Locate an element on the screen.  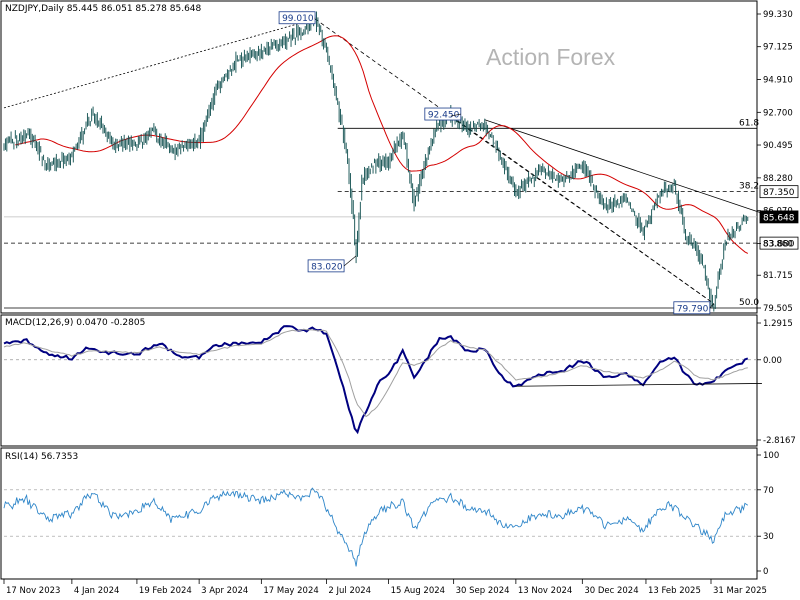
price-axis-label: 86.070 is located at coordinates (778, 212).